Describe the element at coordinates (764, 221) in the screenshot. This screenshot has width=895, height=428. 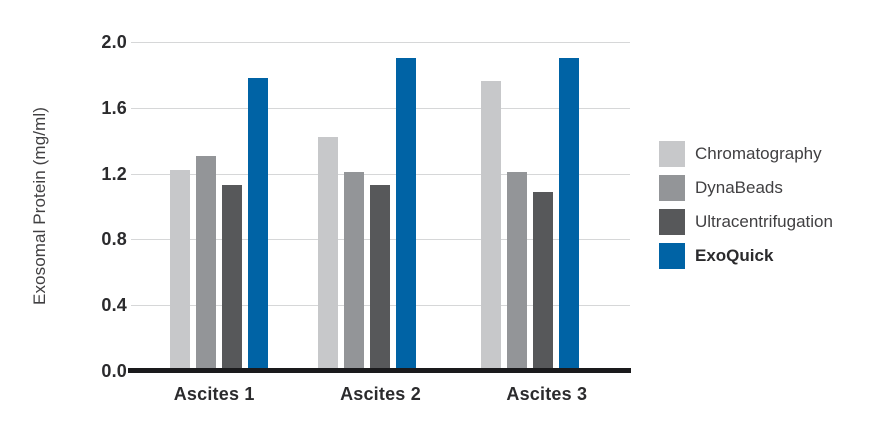
I see `legend-label-ultracentrifugation: Ultracentrifugation` at that location.